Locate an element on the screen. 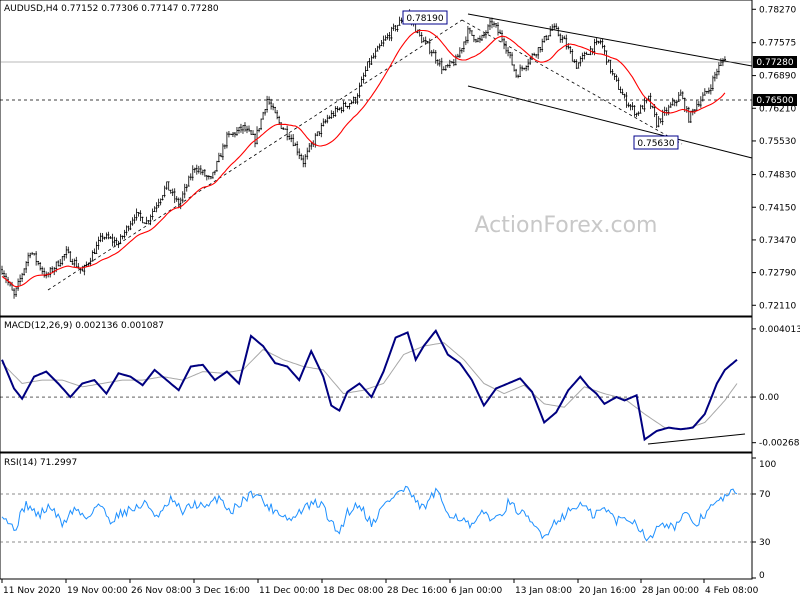  annotation-high: 0.78190 is located at coordinates (425, 17).